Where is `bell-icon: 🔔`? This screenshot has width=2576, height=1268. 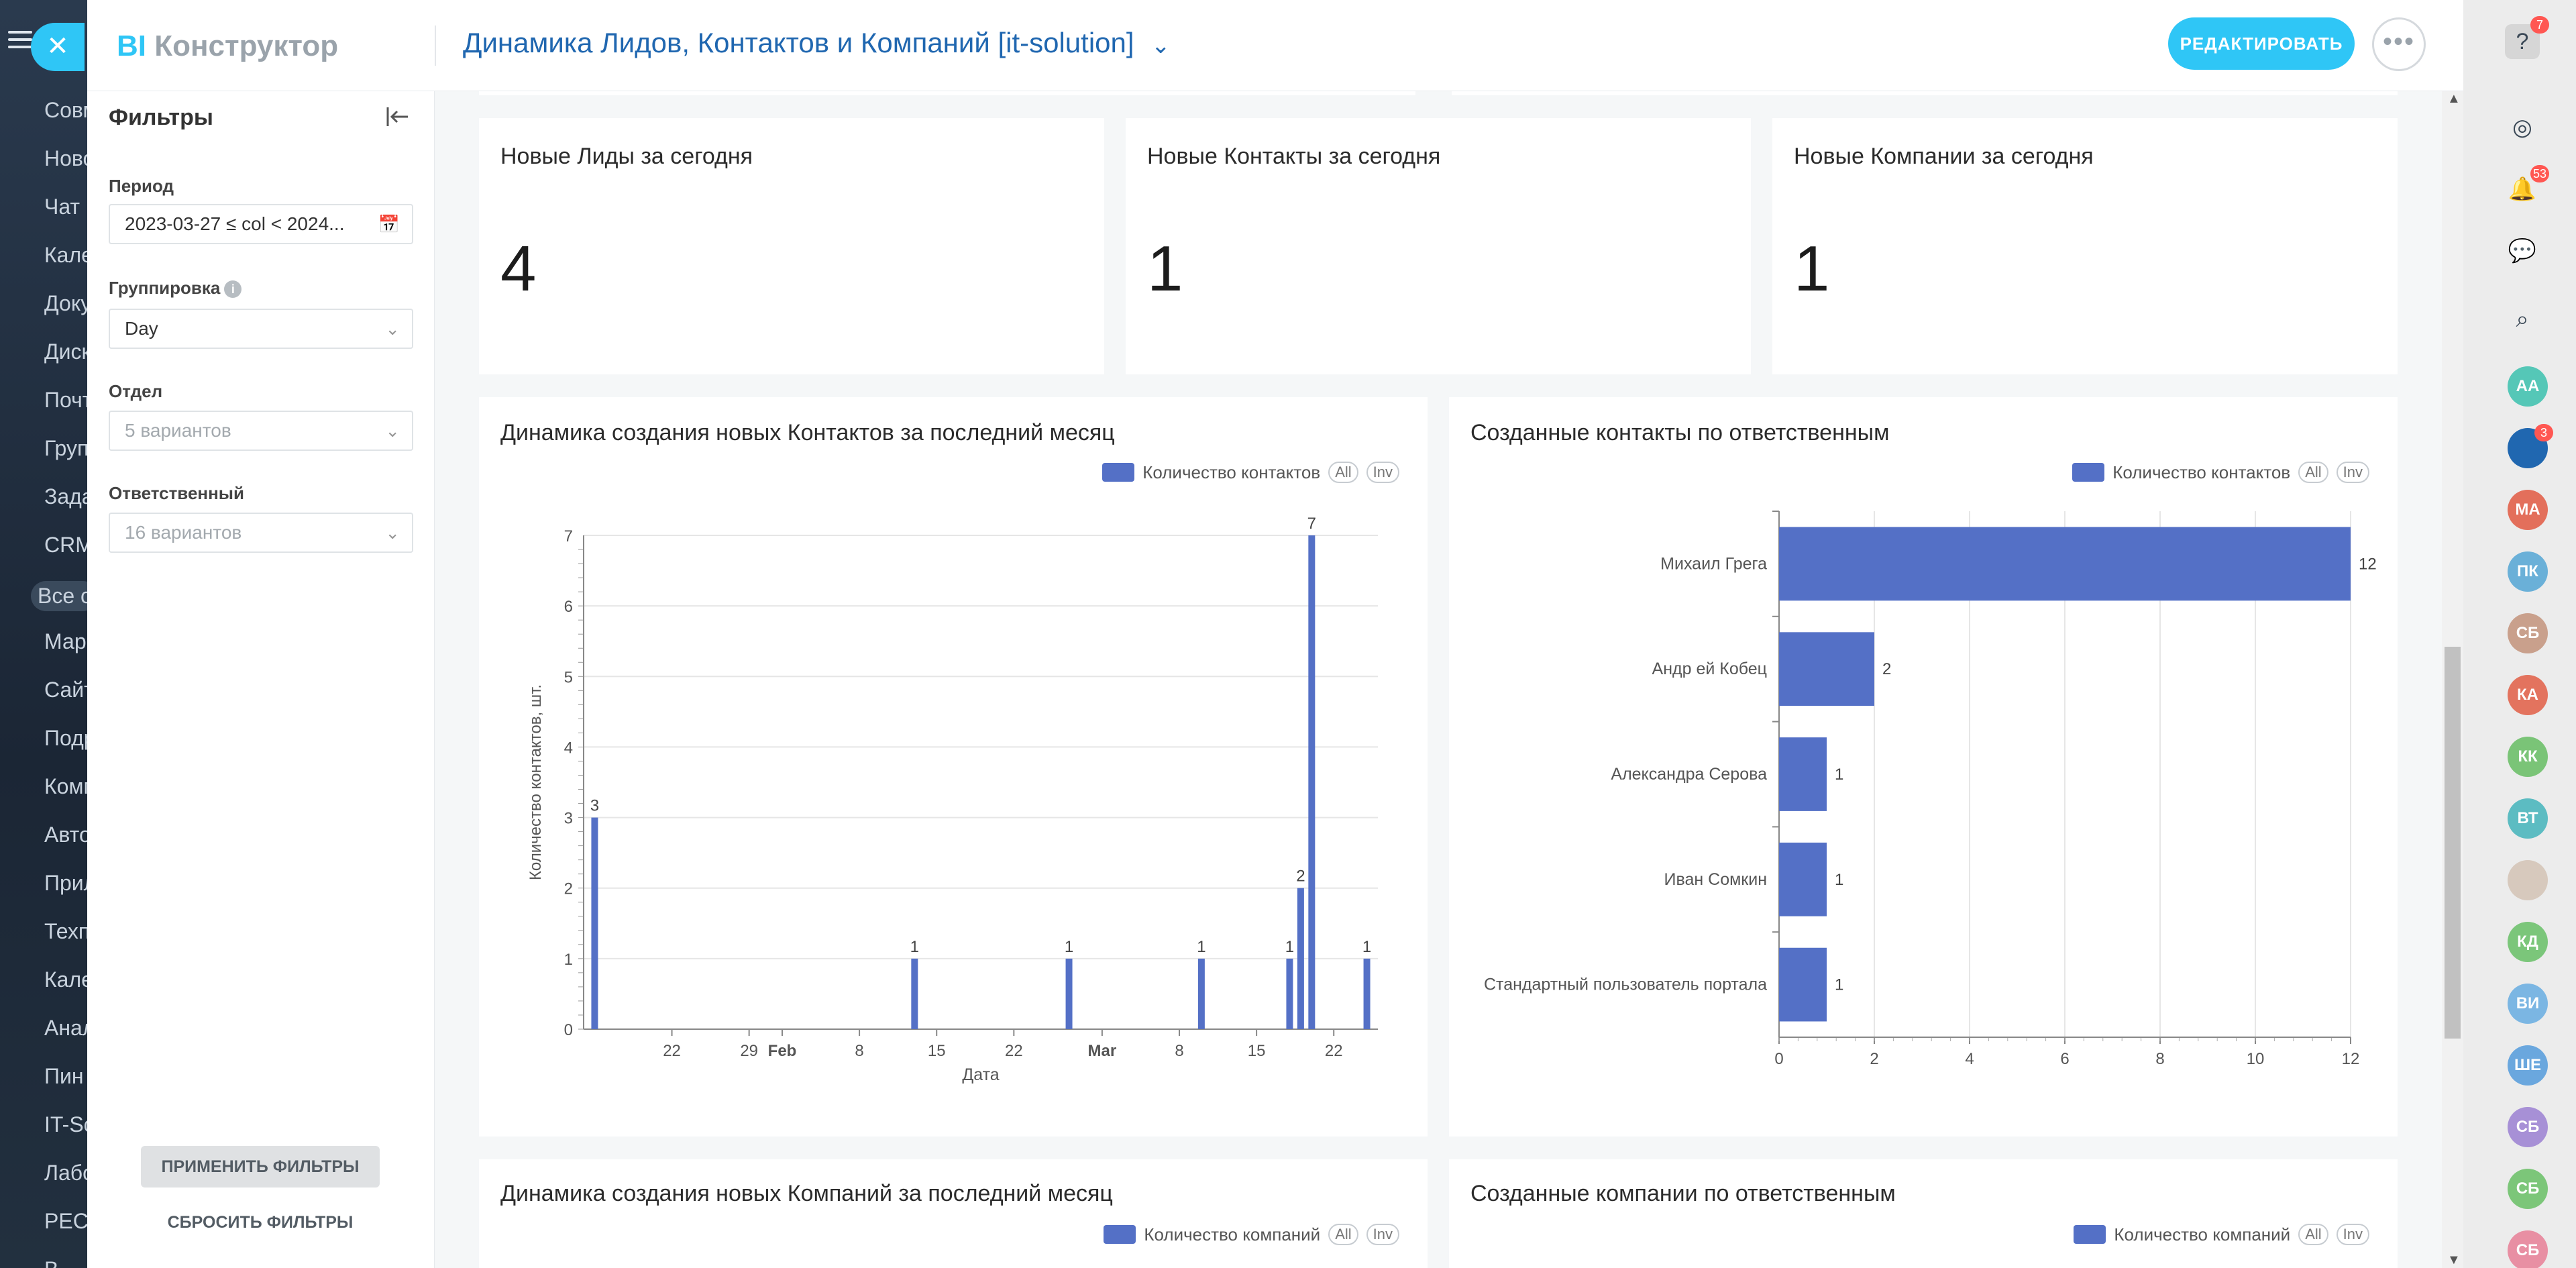
bell-icon: 🔔 is located at coordinates (2522, 189).